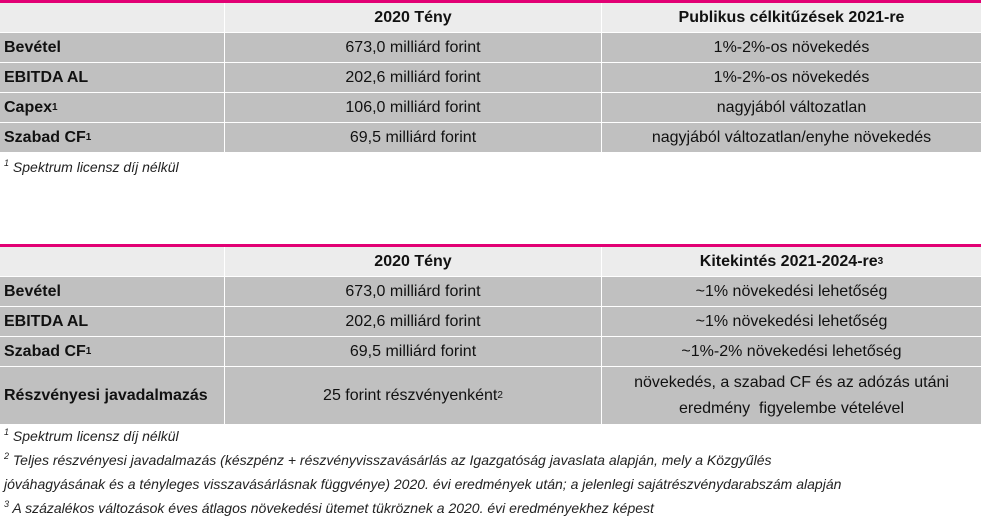  I want to click on table-cell: 25 forint részvényenként 2, so click(413, 395).